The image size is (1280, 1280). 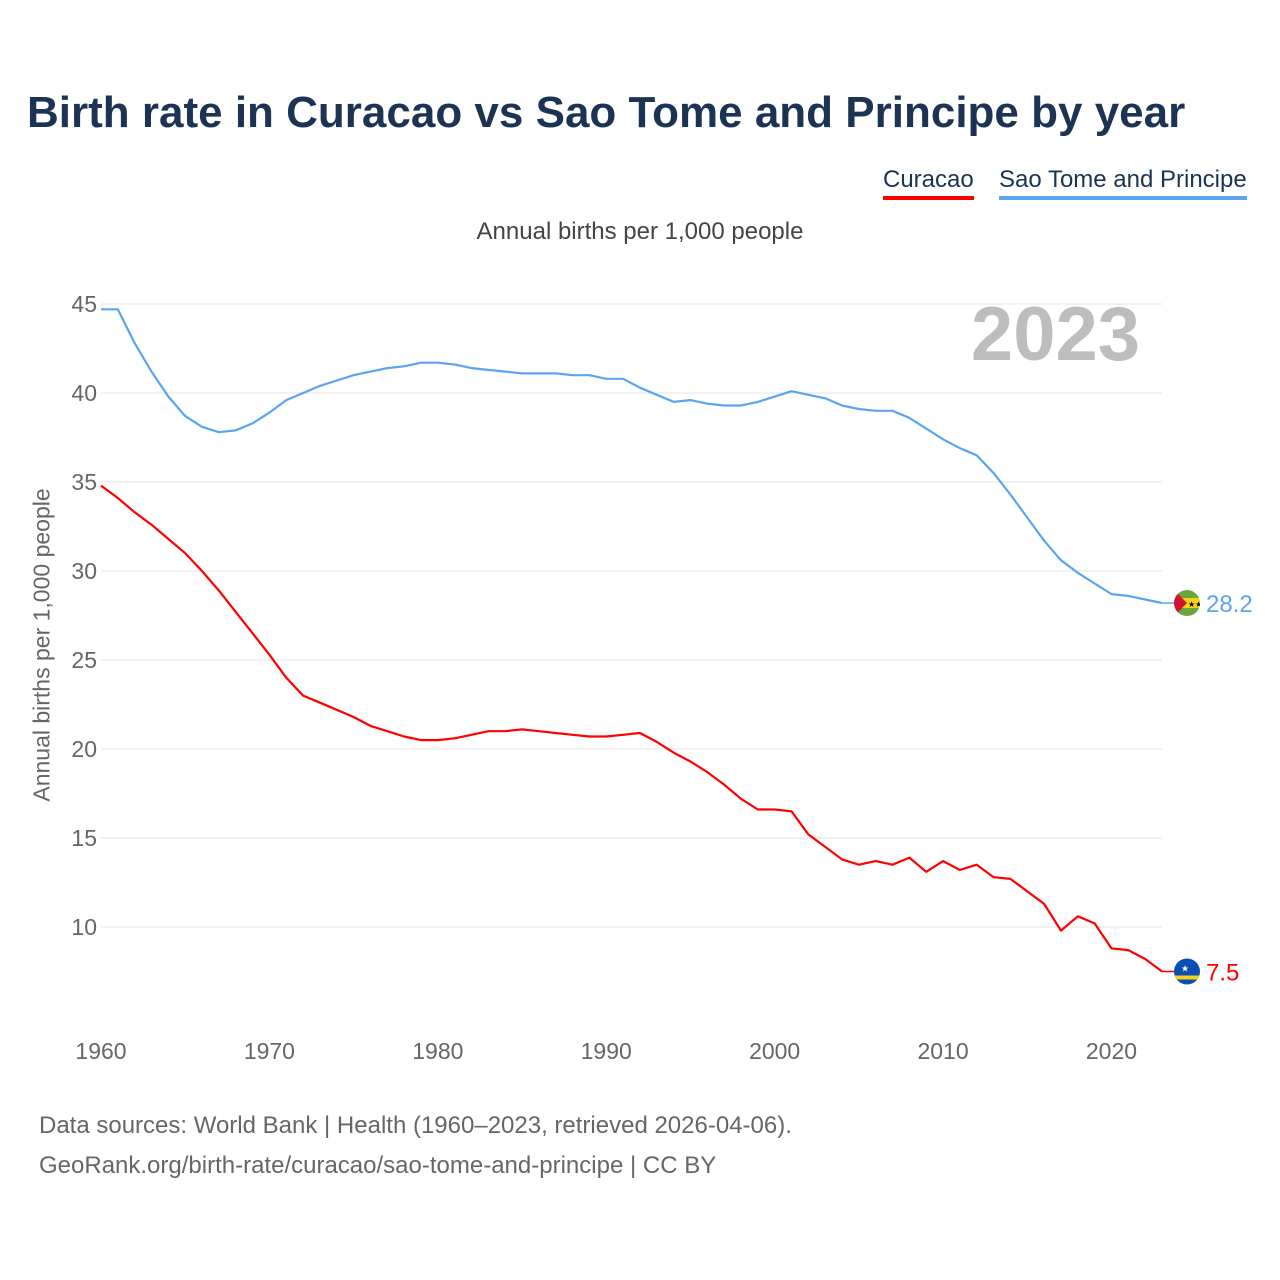 What do you see at coordinates (84, 571) in the screenshot?
I see `y-tick-label: 30` at bounding box center [84, 571].